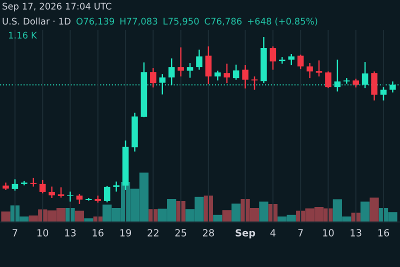 The image size is (400, 267). Describe the element at coordinates (208, 232) in the screenshot. I see `x-tick-label: 28` at that location.